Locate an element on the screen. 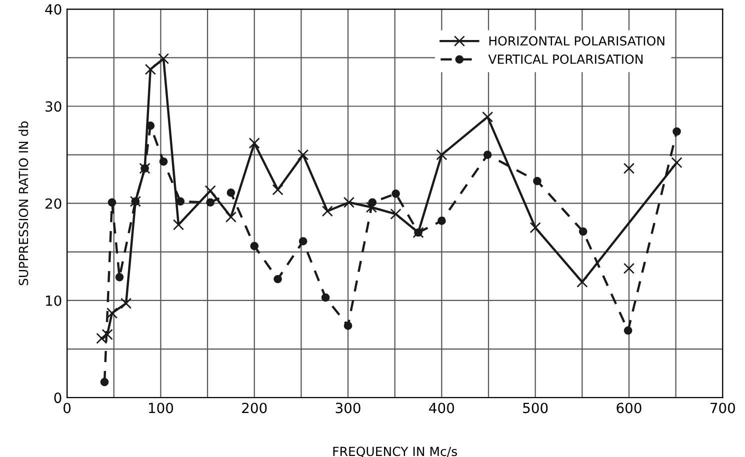 The image size is (745, 457). x-tick-label: 600 is located at coordinates (629, 408).